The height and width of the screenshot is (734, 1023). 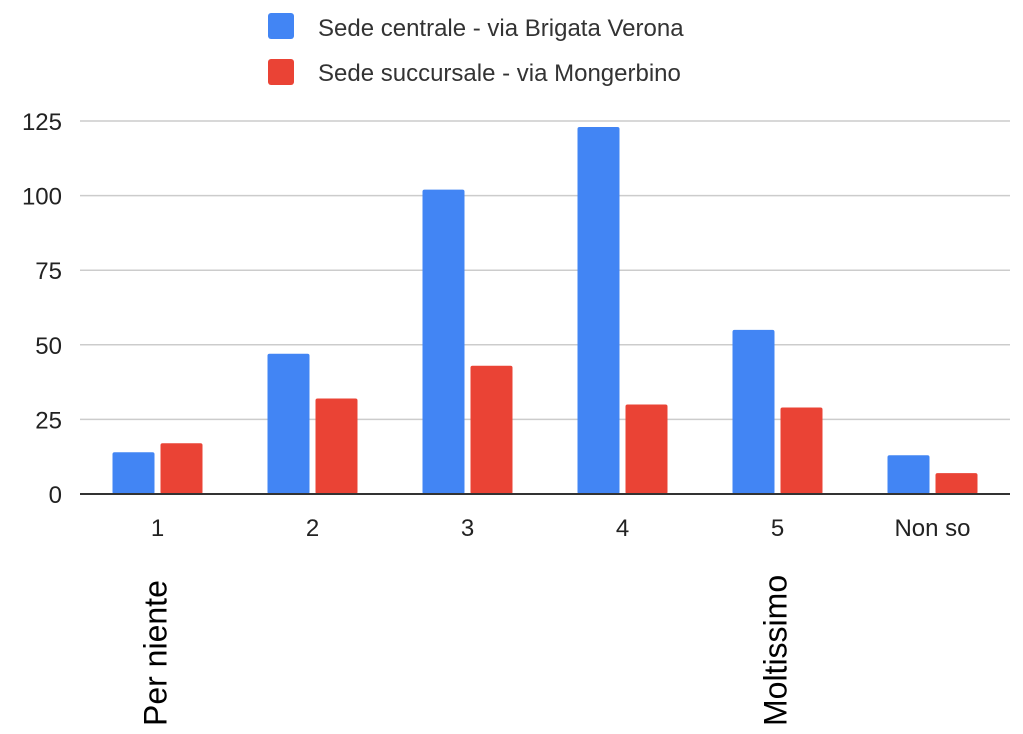 I want to click on legend-label-series-2: Sede succursale - via Mongerbino, so click(x=499, y=73).